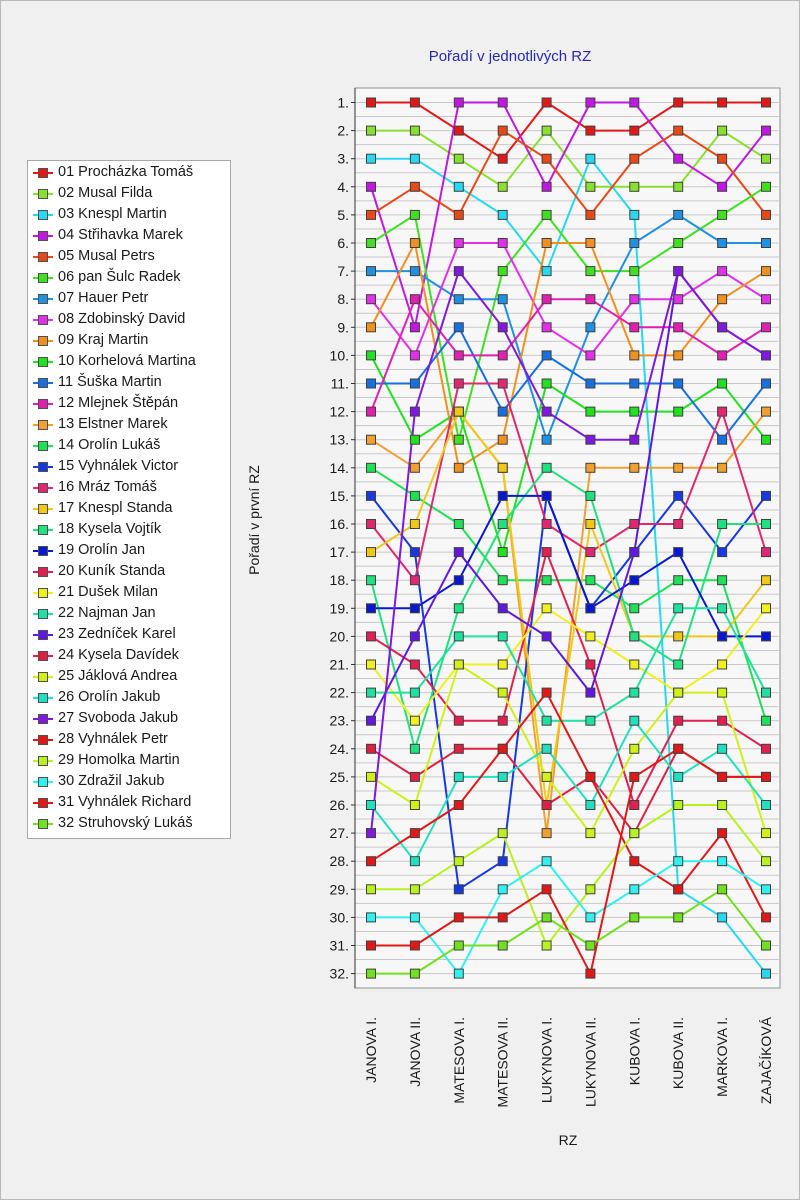 This screenshot has width=800, height=1200. What do you see at coordinates (128, 256) in the screenshot?
I see `legend-item: 05 Musal Petrs` at bounding box center [128, 256].